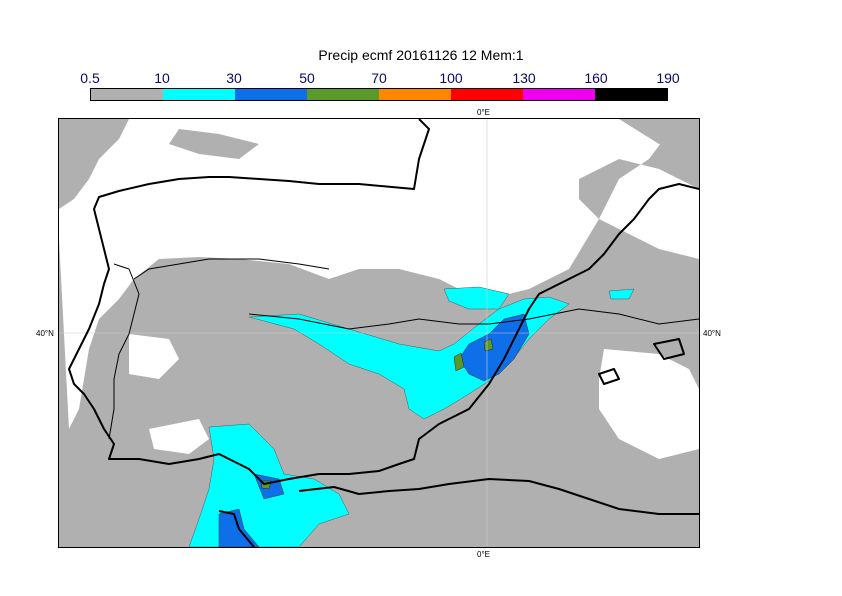  Describe the element at coordinates (162, 78) in the screenshot. I see `legend-tick: 10` at that location.